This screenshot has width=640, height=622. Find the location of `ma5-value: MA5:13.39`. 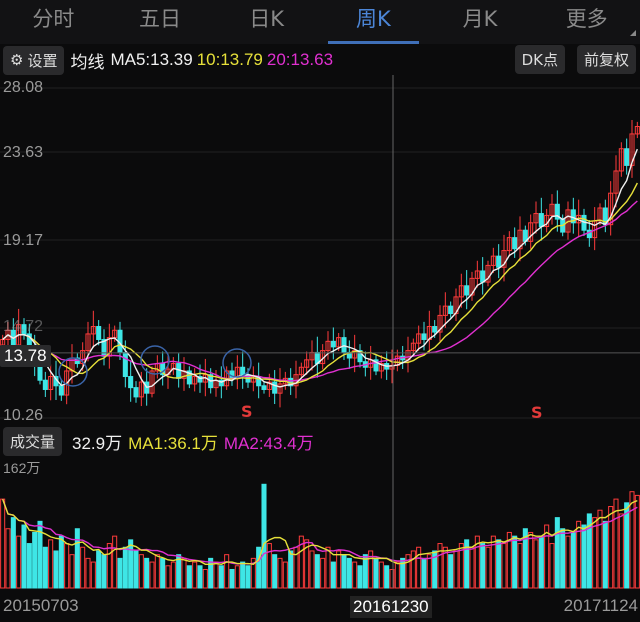

ma5-value: MA5:13.39 is located at coordinates (151, 59).